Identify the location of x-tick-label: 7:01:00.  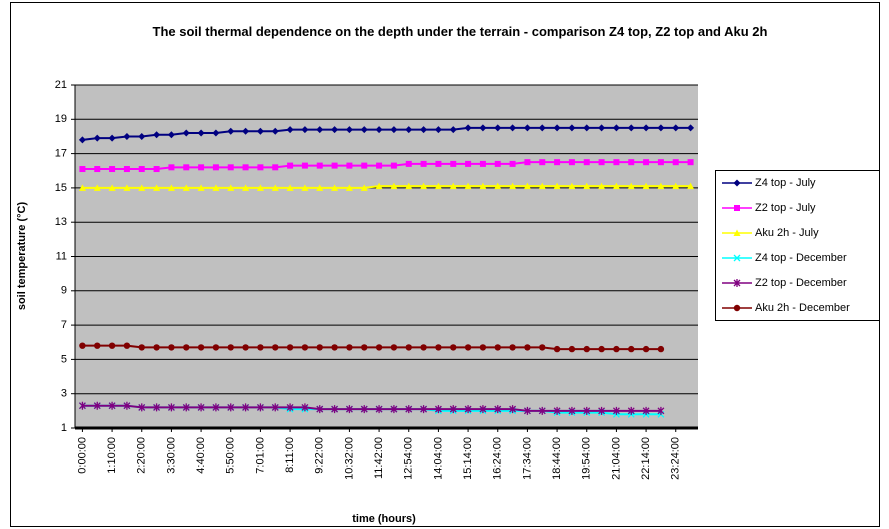
(260, 455).